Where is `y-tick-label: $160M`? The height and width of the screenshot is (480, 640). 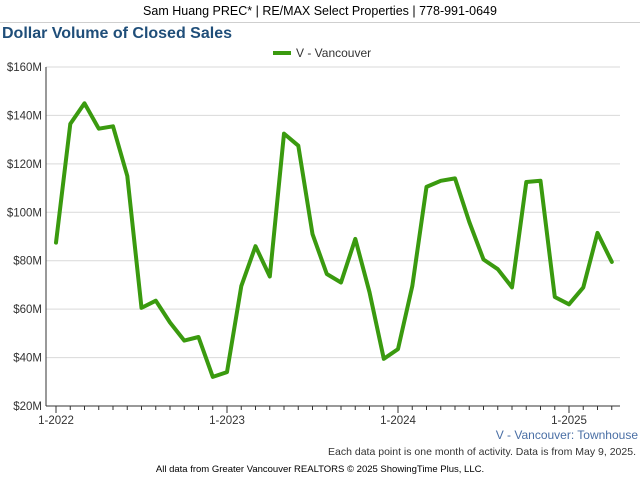
y-tick-label: $160M is located at coordinates (24, 68).